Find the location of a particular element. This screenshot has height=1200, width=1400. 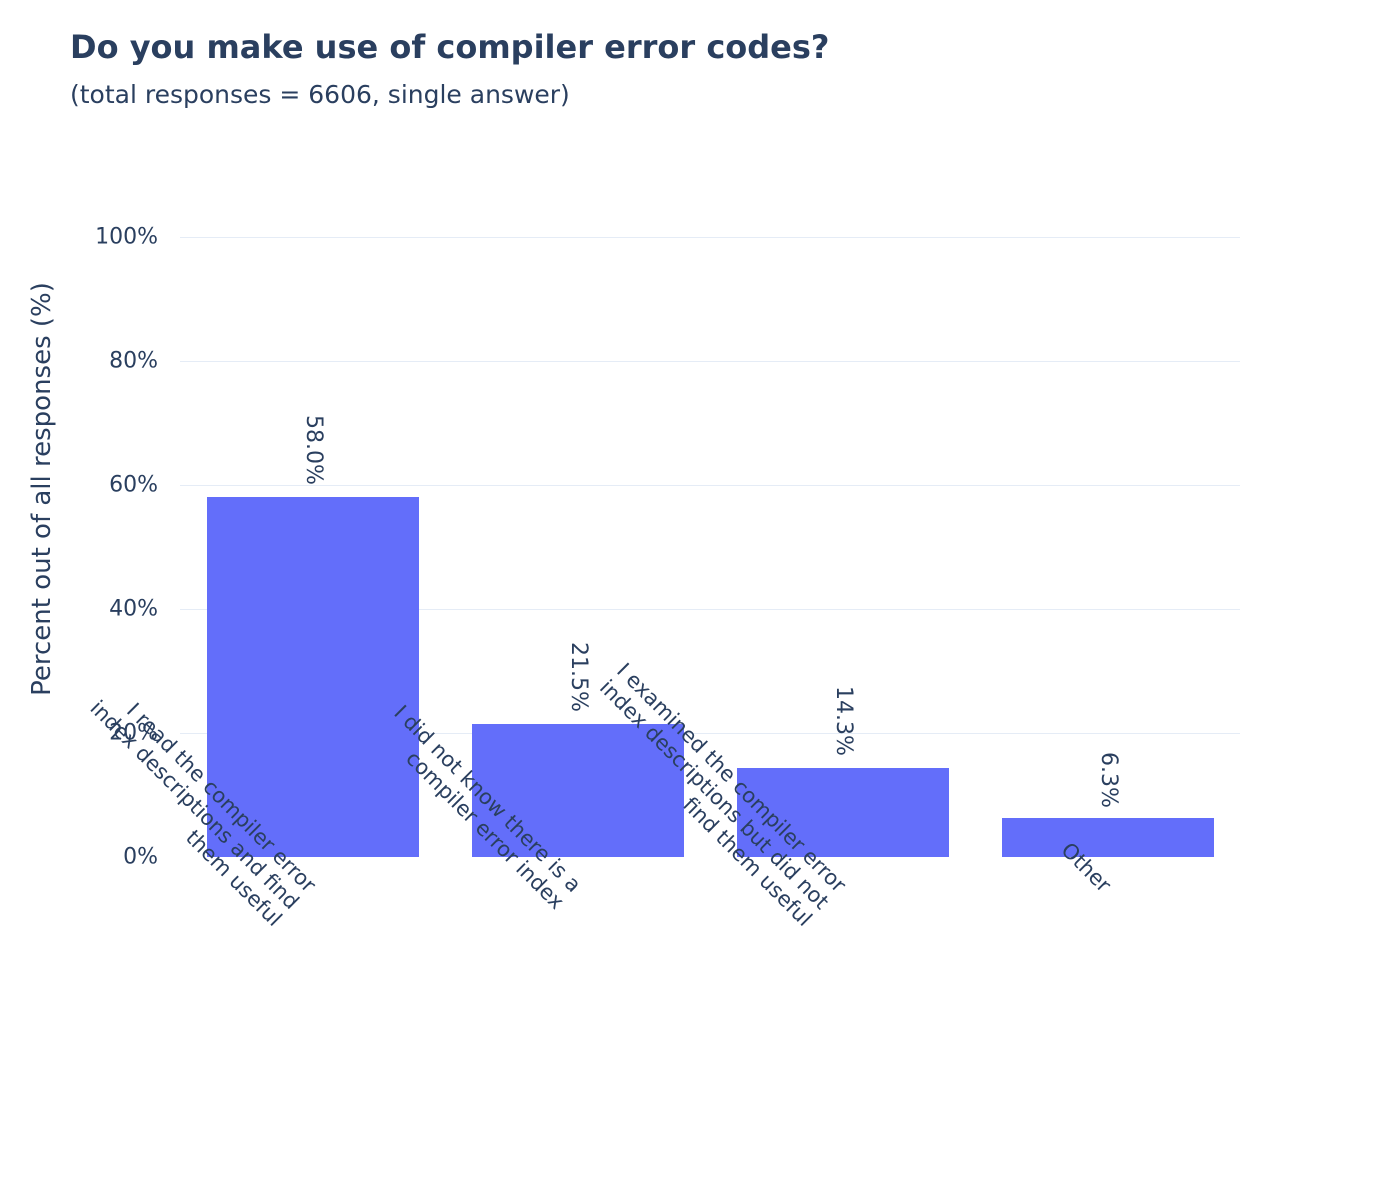

chart-subtitle: (total responses = 6606, single answer) is located at coordinates (320, 94).